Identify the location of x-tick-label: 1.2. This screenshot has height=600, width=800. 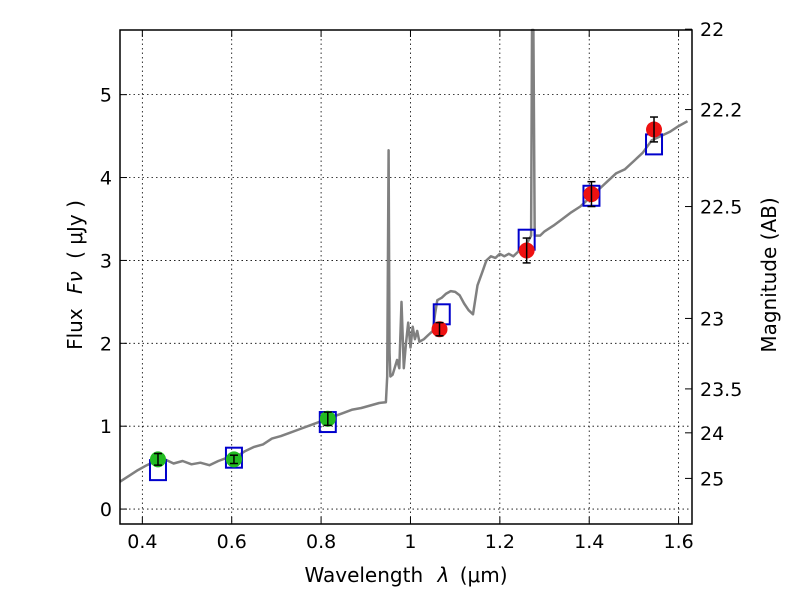
(500, 542).